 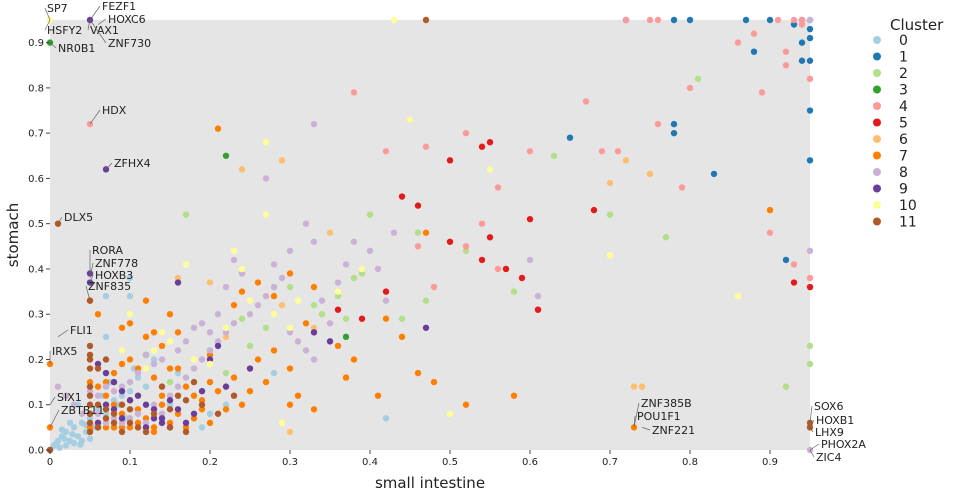 What do you see at coordinates (36, 405) in the screenshot?
I see `y-tick-label: 0.1` at bounding box center [36, 405].